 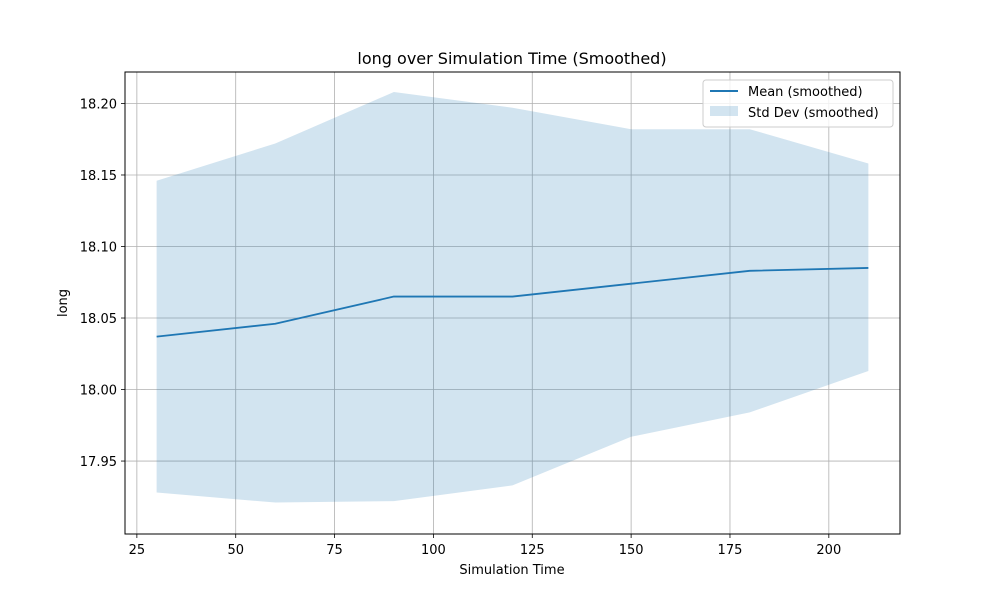 What do you see at coordinates (98, 104) in the screenshot?
I see `y-tick-label: 18.20` at bounding box center [98, 104].